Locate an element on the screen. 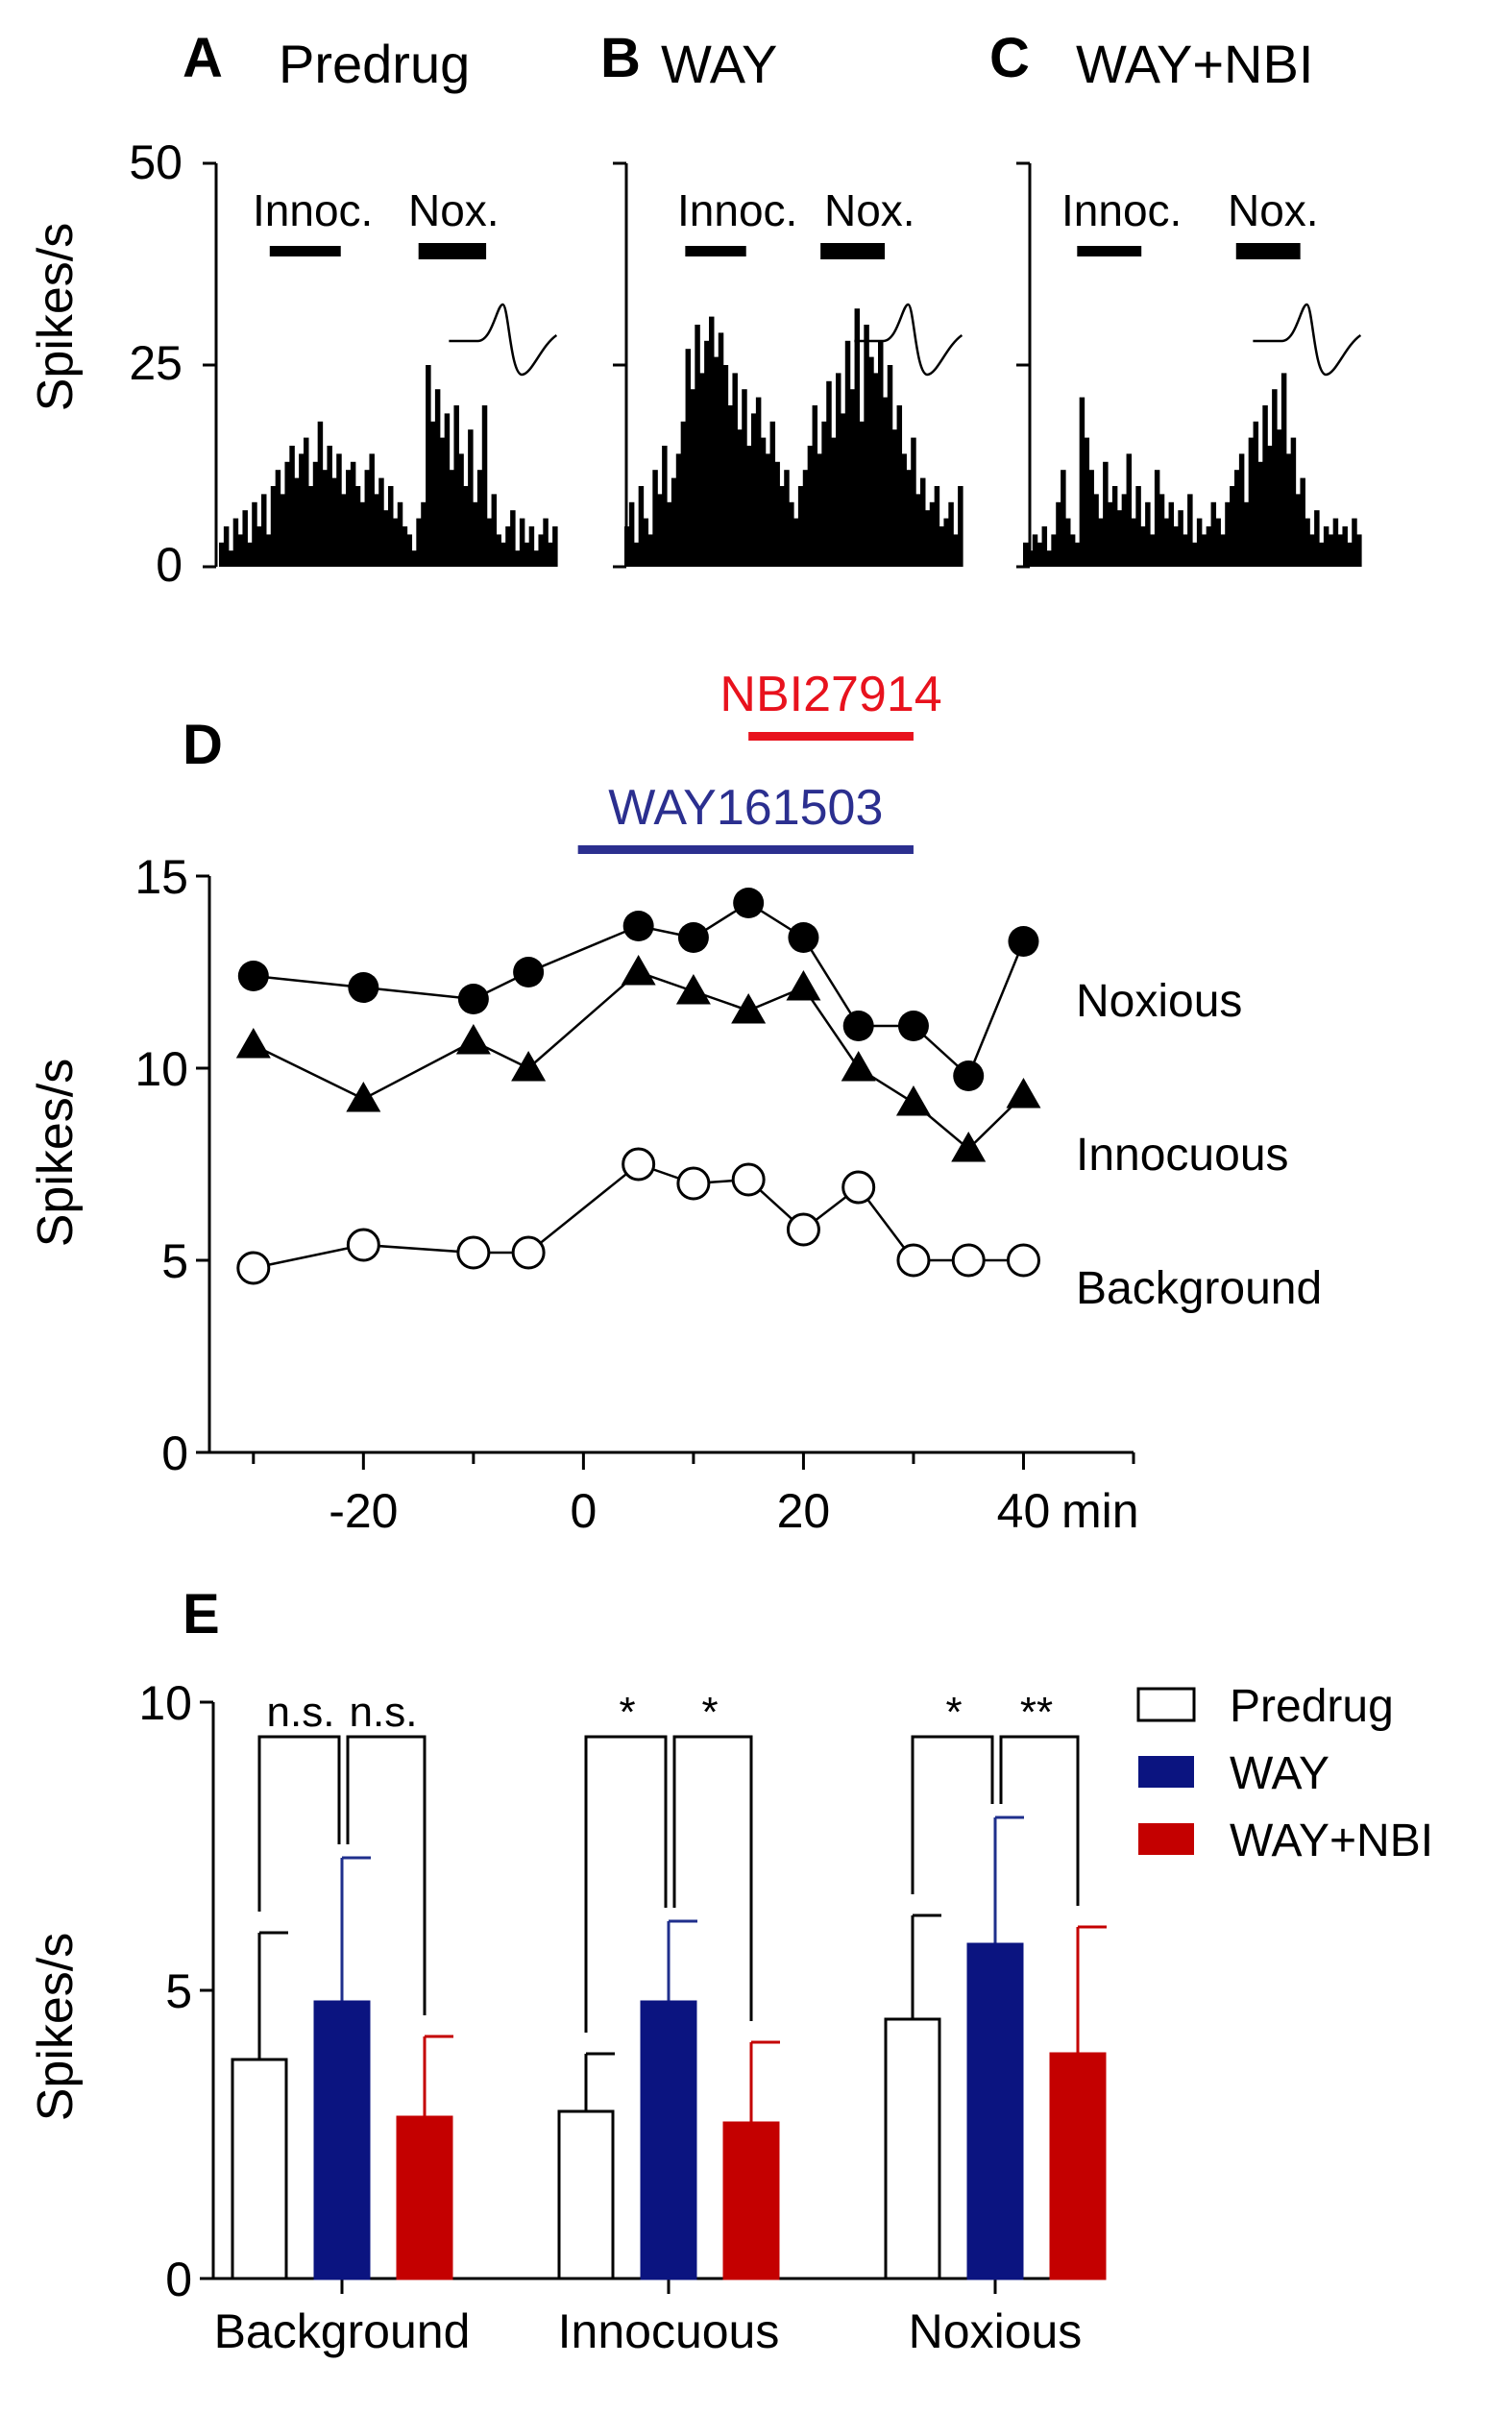 The width and height of the screenshot is (1512, 2413). legend-label-way-nbi: WAY+NBI is located at coordinates (1331, 1841).